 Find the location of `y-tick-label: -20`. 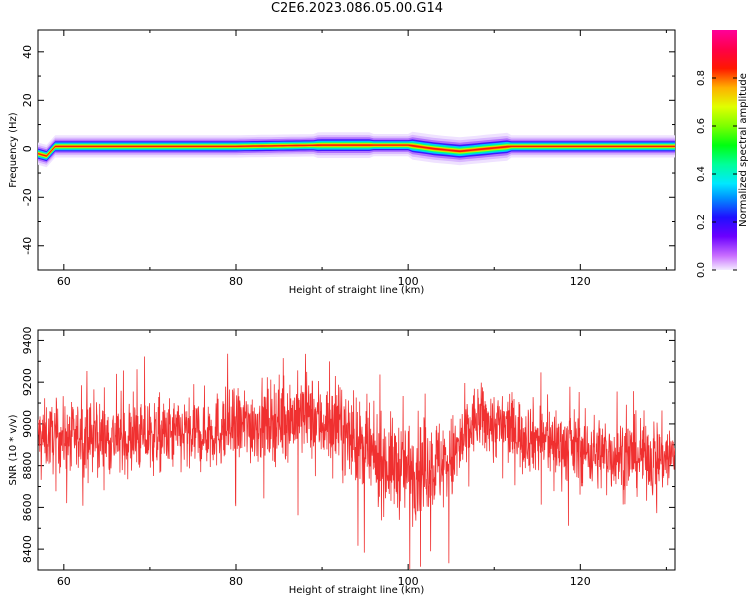

y-tick-label: -20 is located at coordinates (27, 197).